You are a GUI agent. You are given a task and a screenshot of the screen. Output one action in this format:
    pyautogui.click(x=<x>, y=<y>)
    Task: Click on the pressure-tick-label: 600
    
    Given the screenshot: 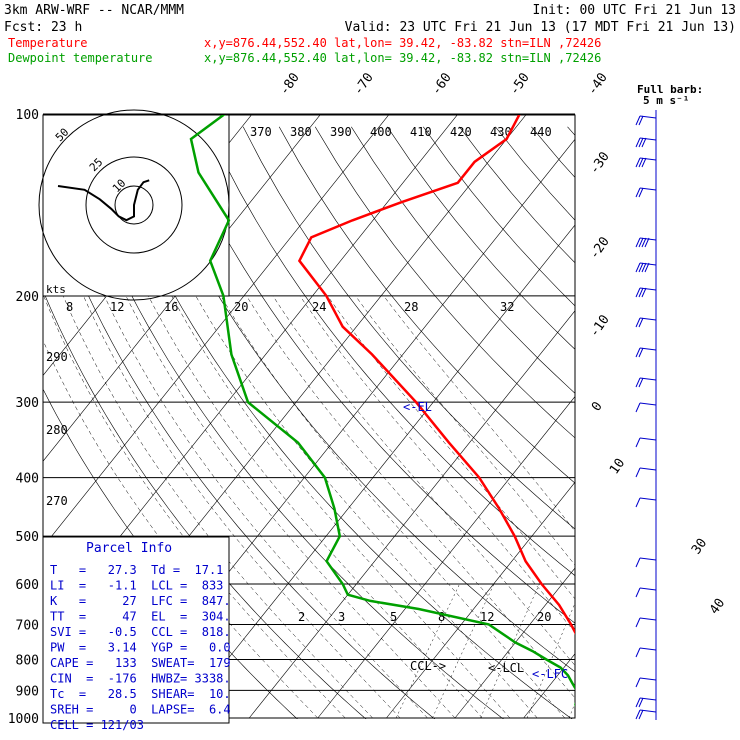 What is the action you would take?
    pyautogui.click(x=27, y=585)
    